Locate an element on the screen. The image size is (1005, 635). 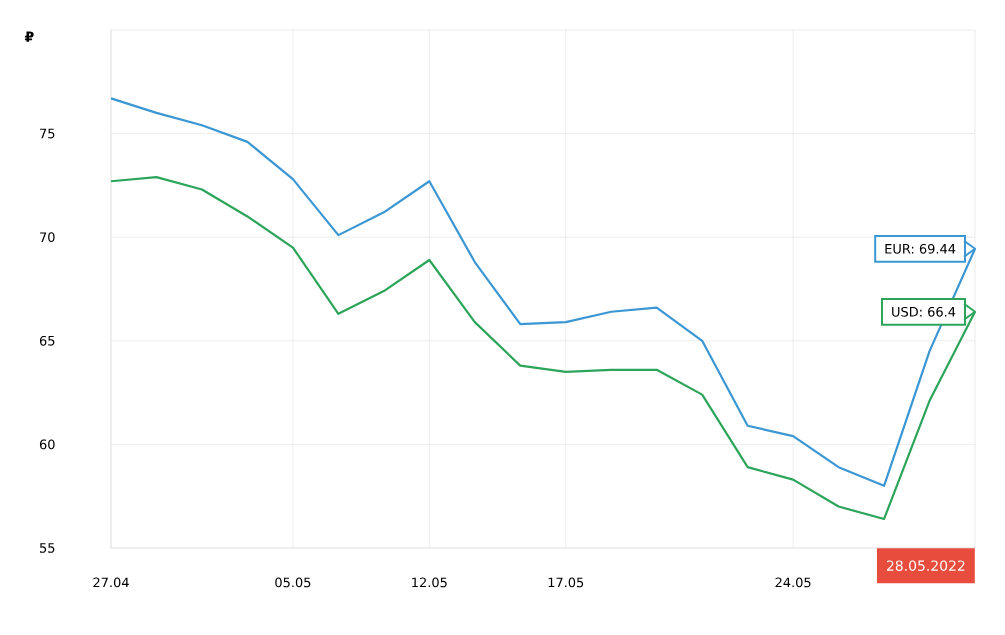
y-tick-label: 70 is located at coordinates (47, 237).